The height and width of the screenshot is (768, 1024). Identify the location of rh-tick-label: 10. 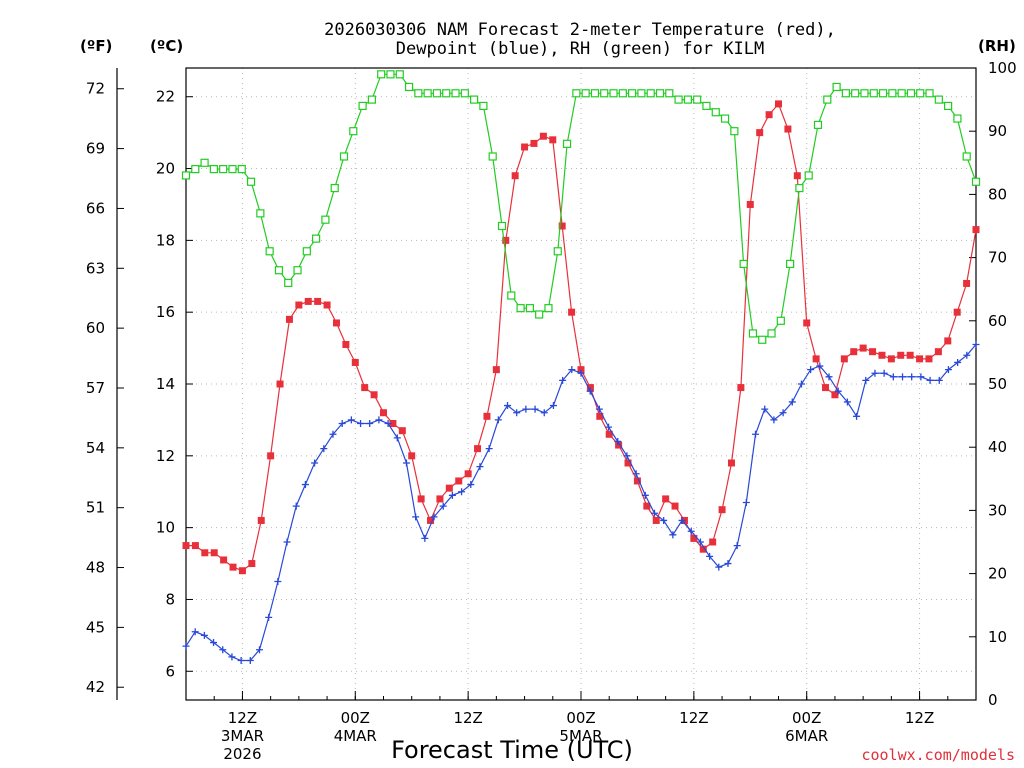
(997, 637).